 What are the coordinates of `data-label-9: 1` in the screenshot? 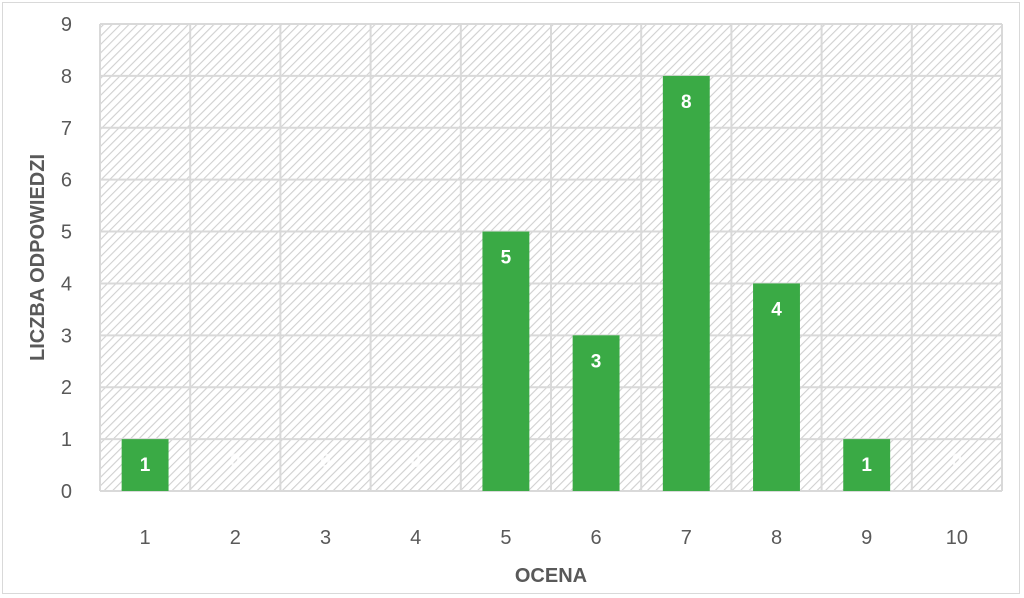 It's located at (866, 465).